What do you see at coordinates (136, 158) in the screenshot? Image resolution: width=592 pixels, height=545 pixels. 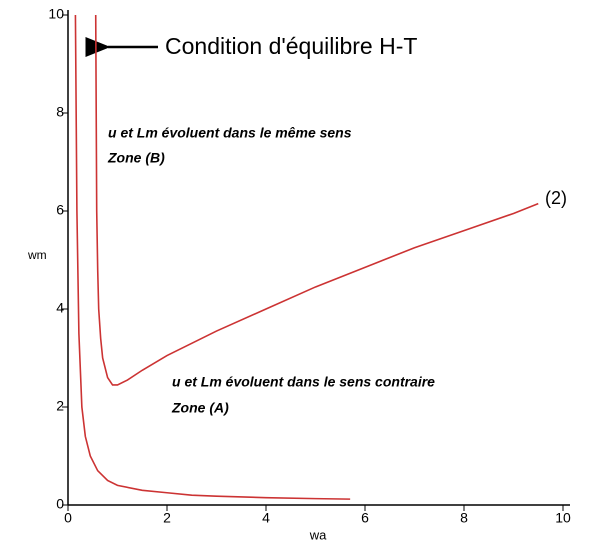 I see `annotation: Zone (B)` at bounding box center [136, 158].